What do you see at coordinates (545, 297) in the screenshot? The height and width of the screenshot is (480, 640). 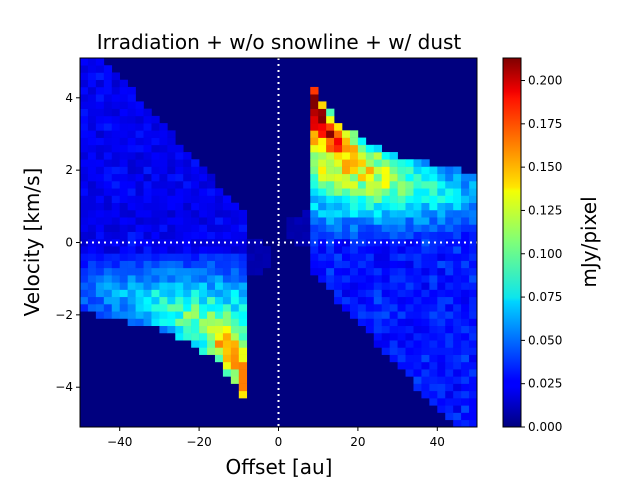 I see `colorbar-tick-label: 0.075` at bounding box center [545, 297].